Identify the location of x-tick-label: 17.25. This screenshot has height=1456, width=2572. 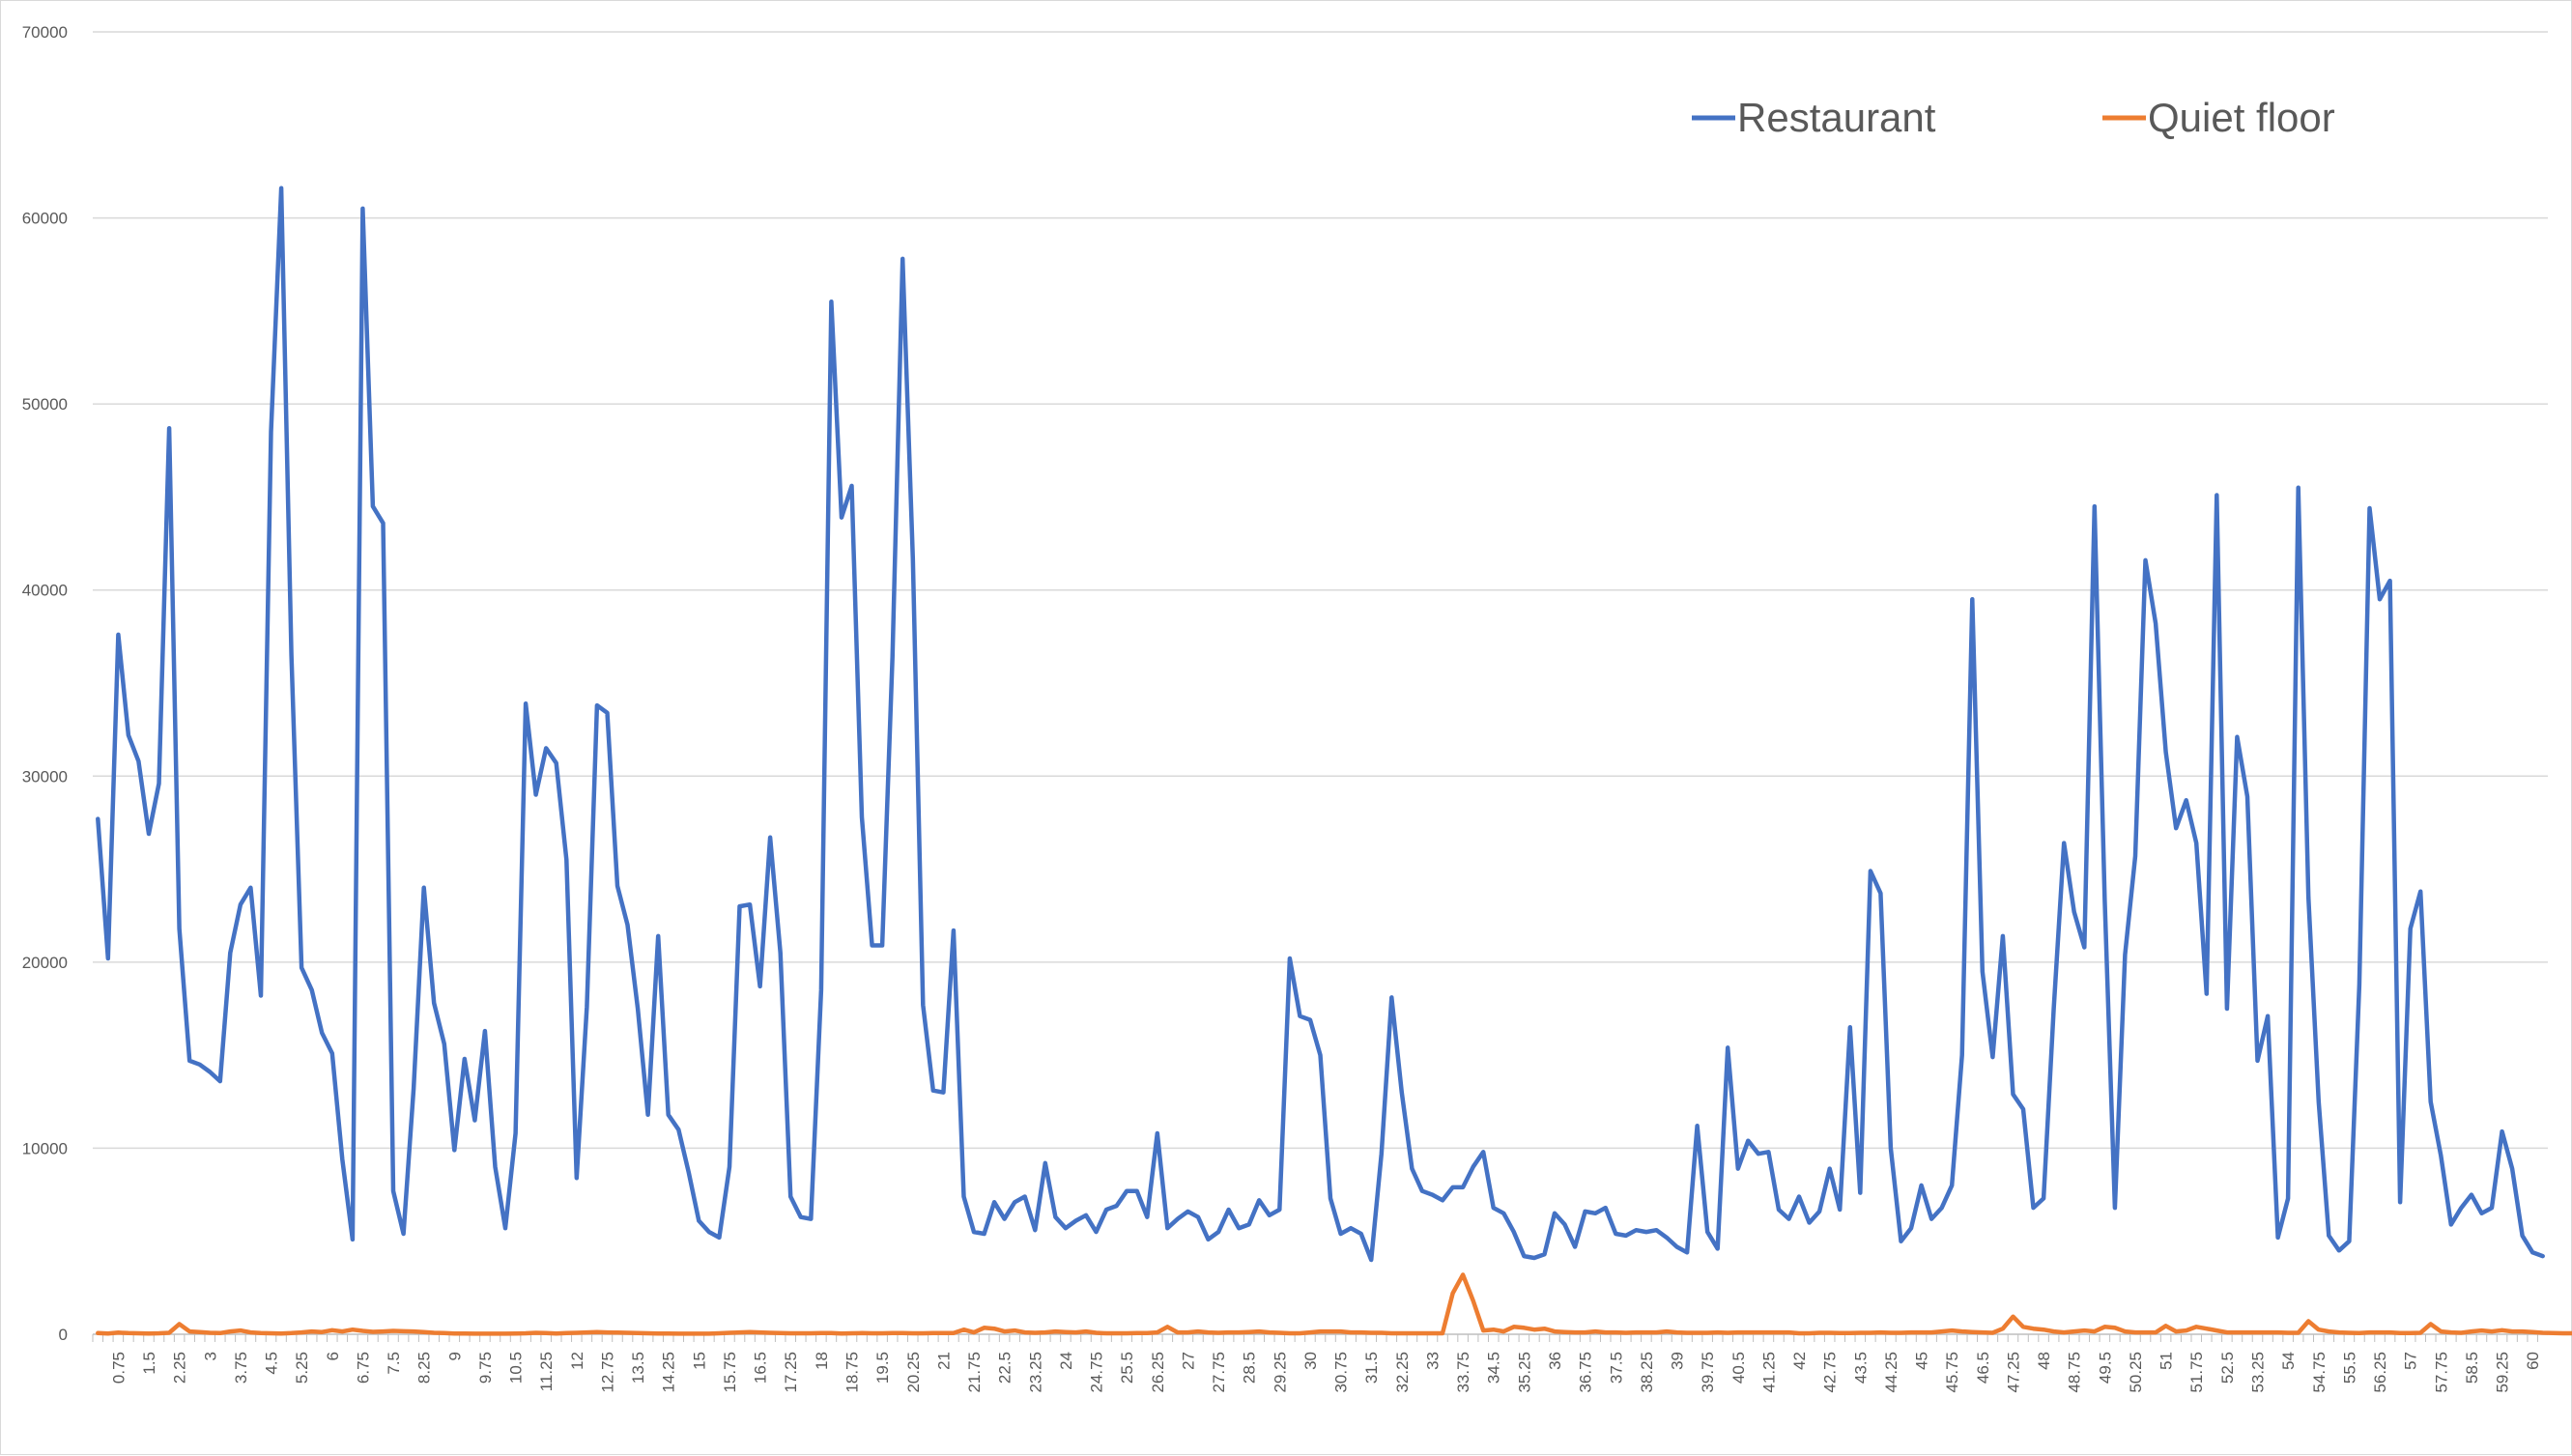
(791, 1372).